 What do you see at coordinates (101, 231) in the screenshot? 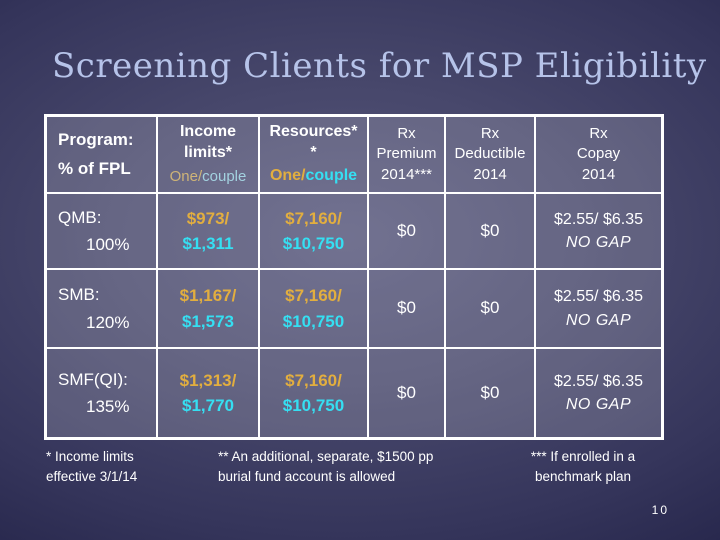
I see `table-row-qmb-program: QMB: 100%` at bounding box center [101, 231].